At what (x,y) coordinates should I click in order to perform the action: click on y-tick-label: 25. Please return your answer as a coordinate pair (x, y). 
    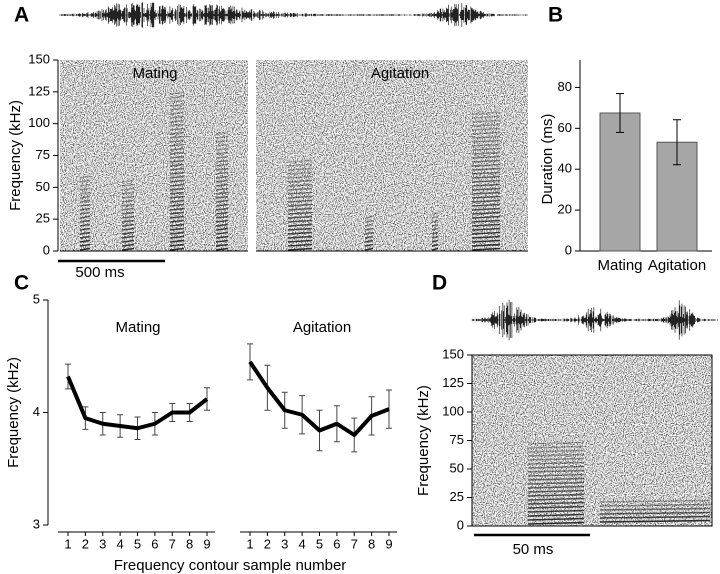
    Looking at the image, I should click on (43, 218).